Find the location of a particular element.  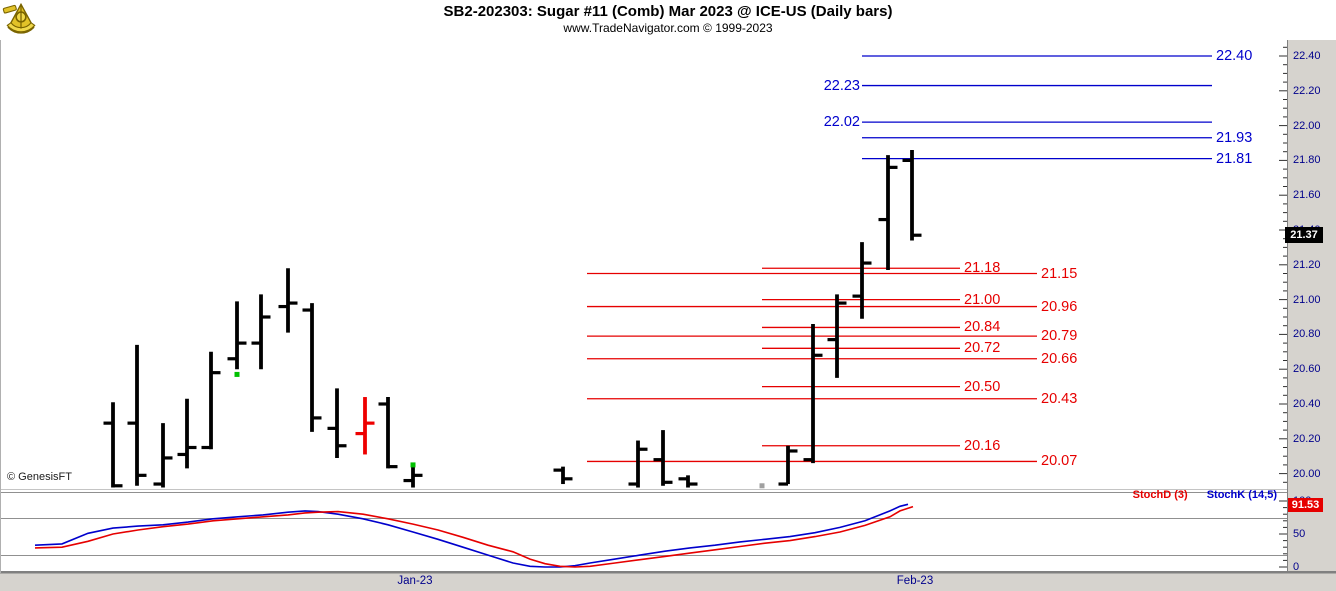

last-price-badge: 21.37 is located at coordinates (1304, 235).